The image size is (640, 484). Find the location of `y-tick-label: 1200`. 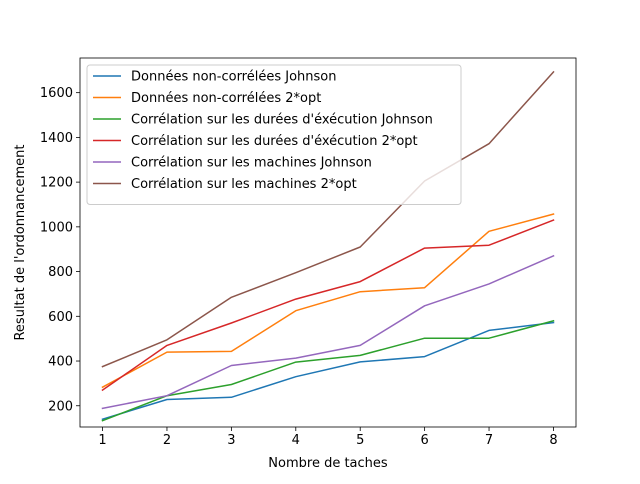

y-tick-label: 1200 is located at coordinates (56, 183).